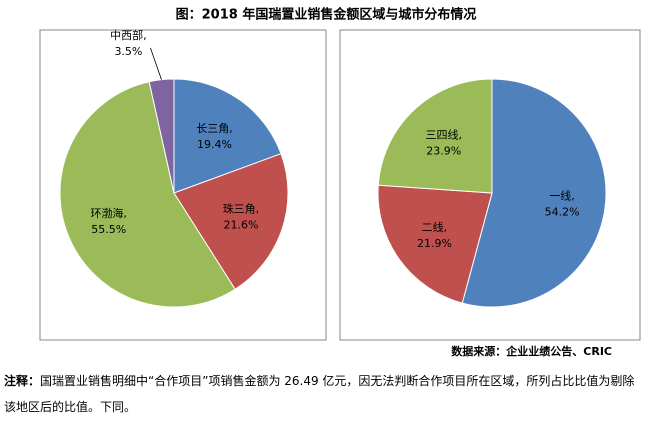 The height and width of the screenshot is (426, 653). What do you see at coordinates (241, 209) in the screenshot?
I see `category-label: 珠三角,` at bounding box center [241, 209].